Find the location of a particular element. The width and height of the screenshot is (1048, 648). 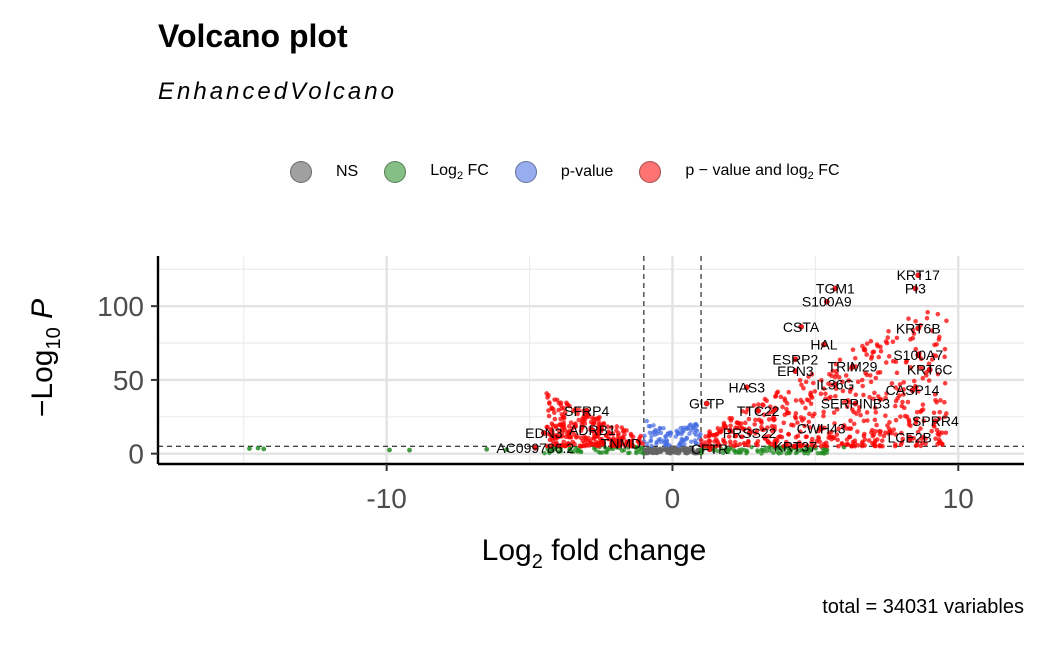

y-axis-title-main: −Log is located at coordinates (42, 384).